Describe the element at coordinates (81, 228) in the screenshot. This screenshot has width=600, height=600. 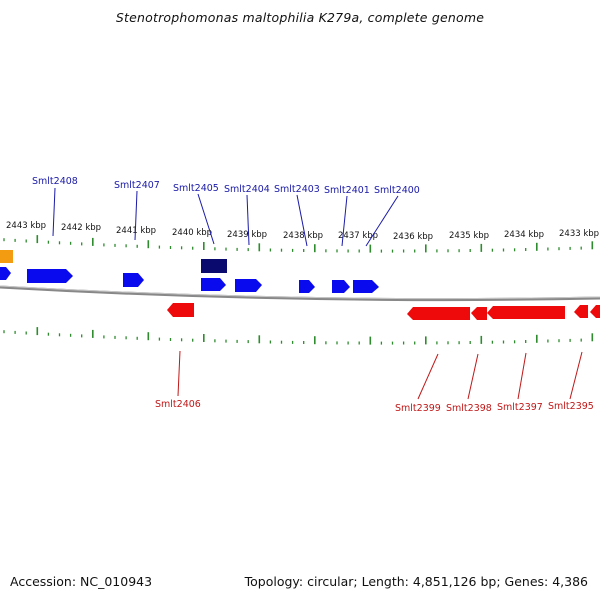
I see `kbp-label: 2442 kbp` at that location.